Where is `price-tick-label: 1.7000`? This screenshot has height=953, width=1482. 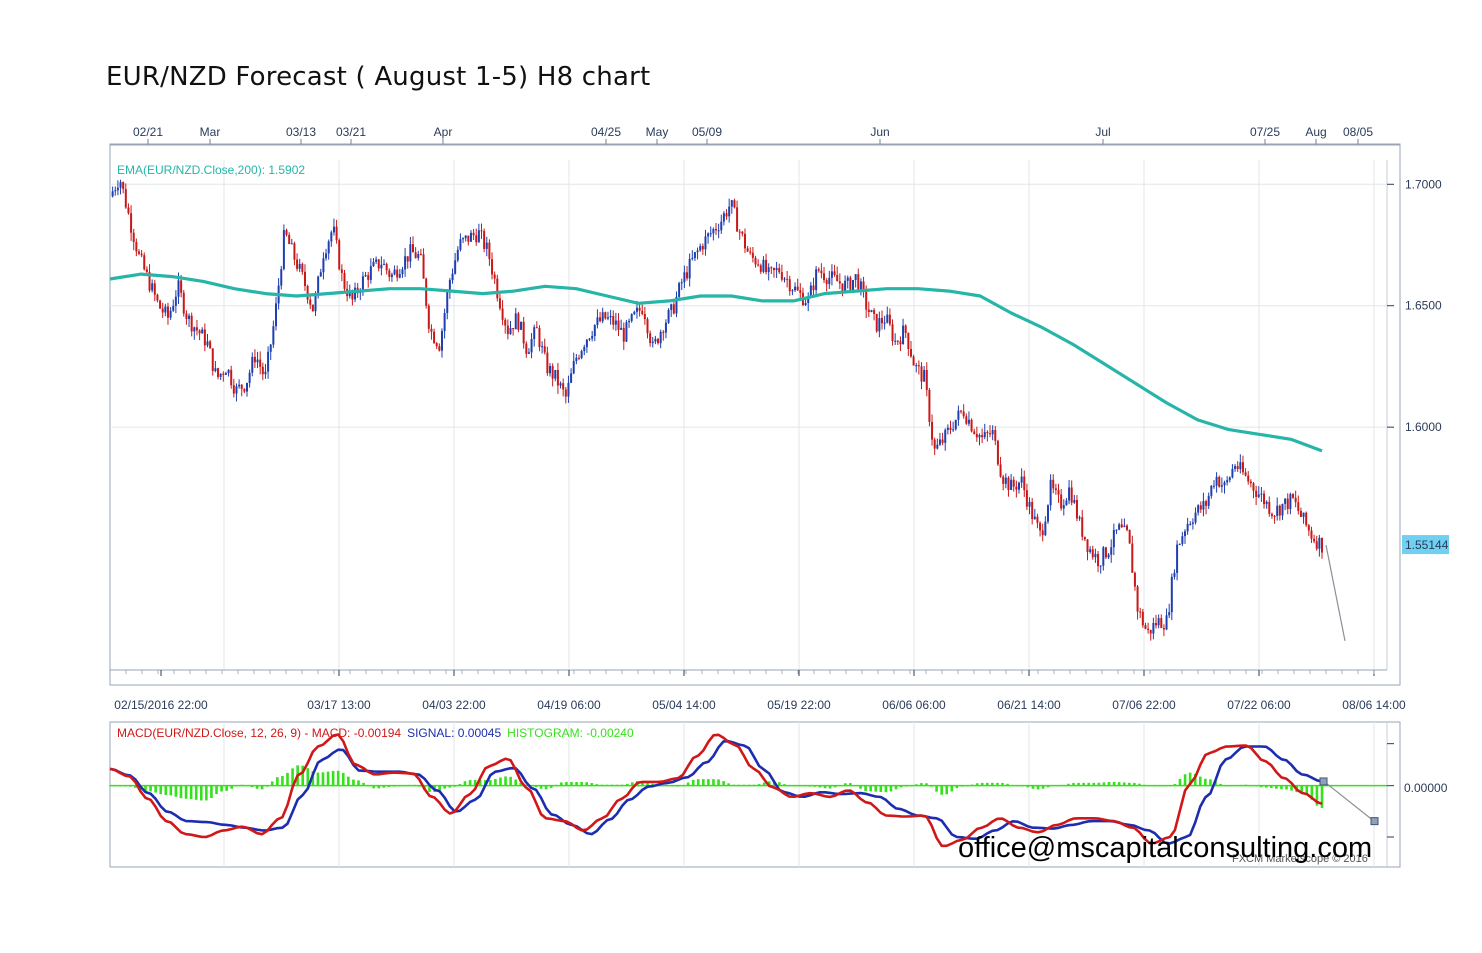
price-tick-label: 1.7000 is located at coordinates (1423, 184).